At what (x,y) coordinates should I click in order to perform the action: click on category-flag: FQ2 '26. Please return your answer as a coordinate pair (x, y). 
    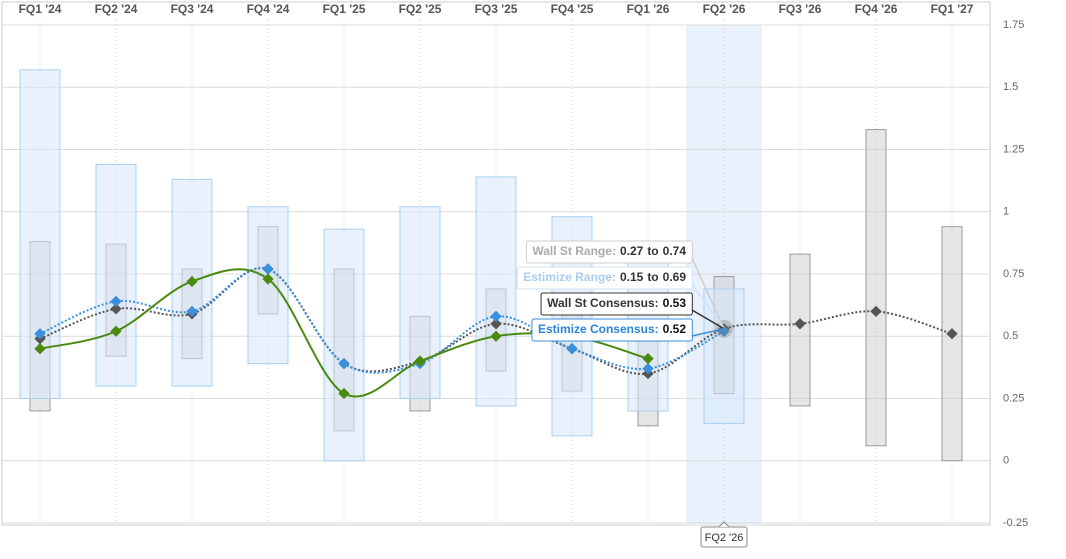
    Looking at the image, I should click on (724, 534).